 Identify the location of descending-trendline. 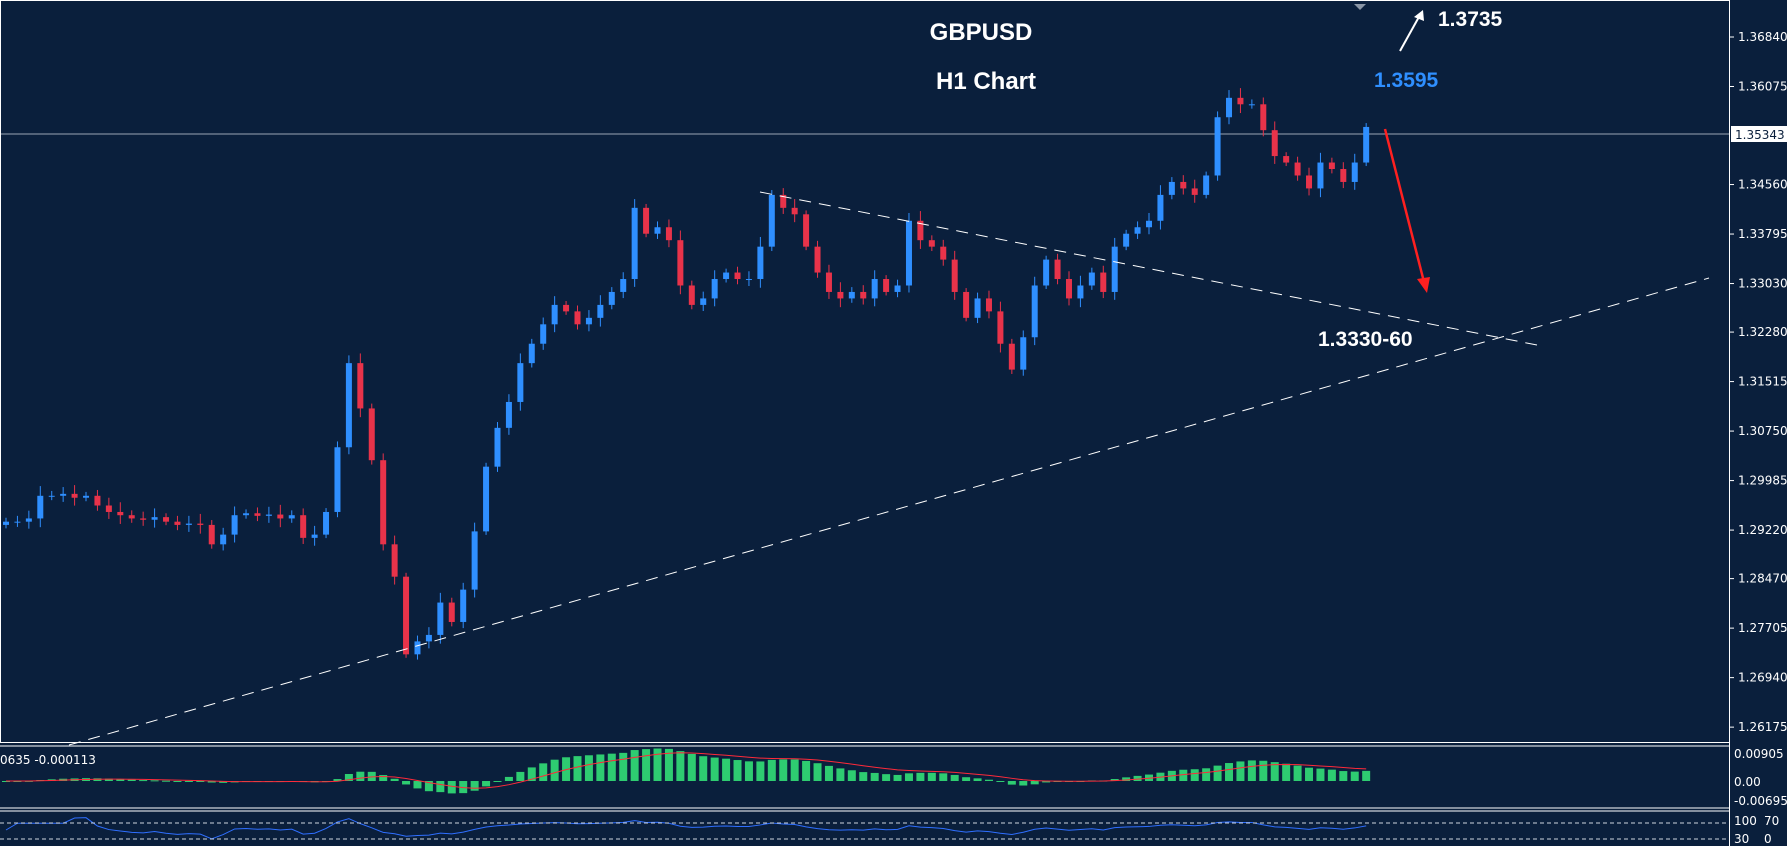
(1148, 268).